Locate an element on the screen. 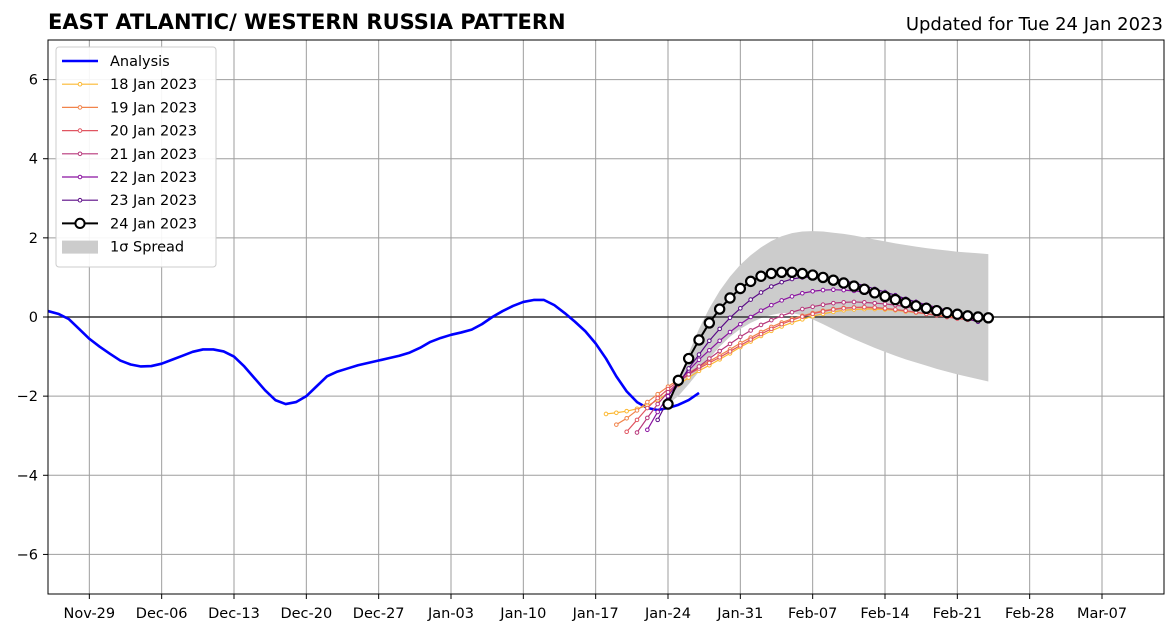  x-tick-label: Dec-20 is located at coordinates (306, 614).